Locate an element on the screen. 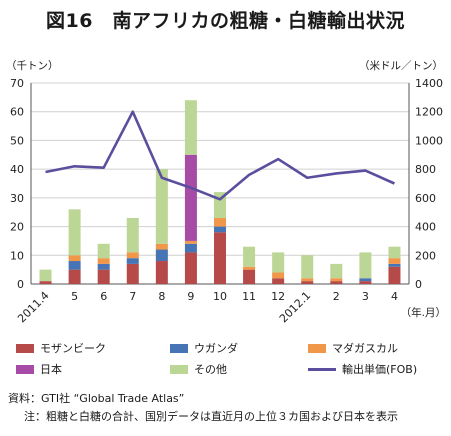 This screenshot has width=451, height=436. legend-item-mozambique: モザンビーク is located at coordinates (61, 348).